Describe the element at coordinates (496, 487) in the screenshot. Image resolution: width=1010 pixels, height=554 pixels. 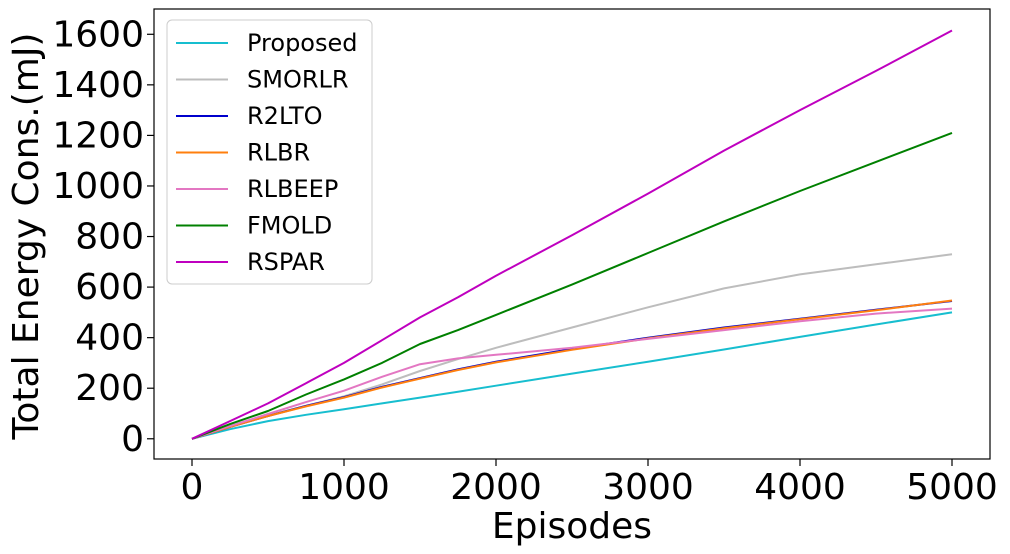
I see `x-tick-label: 2000` at that location.